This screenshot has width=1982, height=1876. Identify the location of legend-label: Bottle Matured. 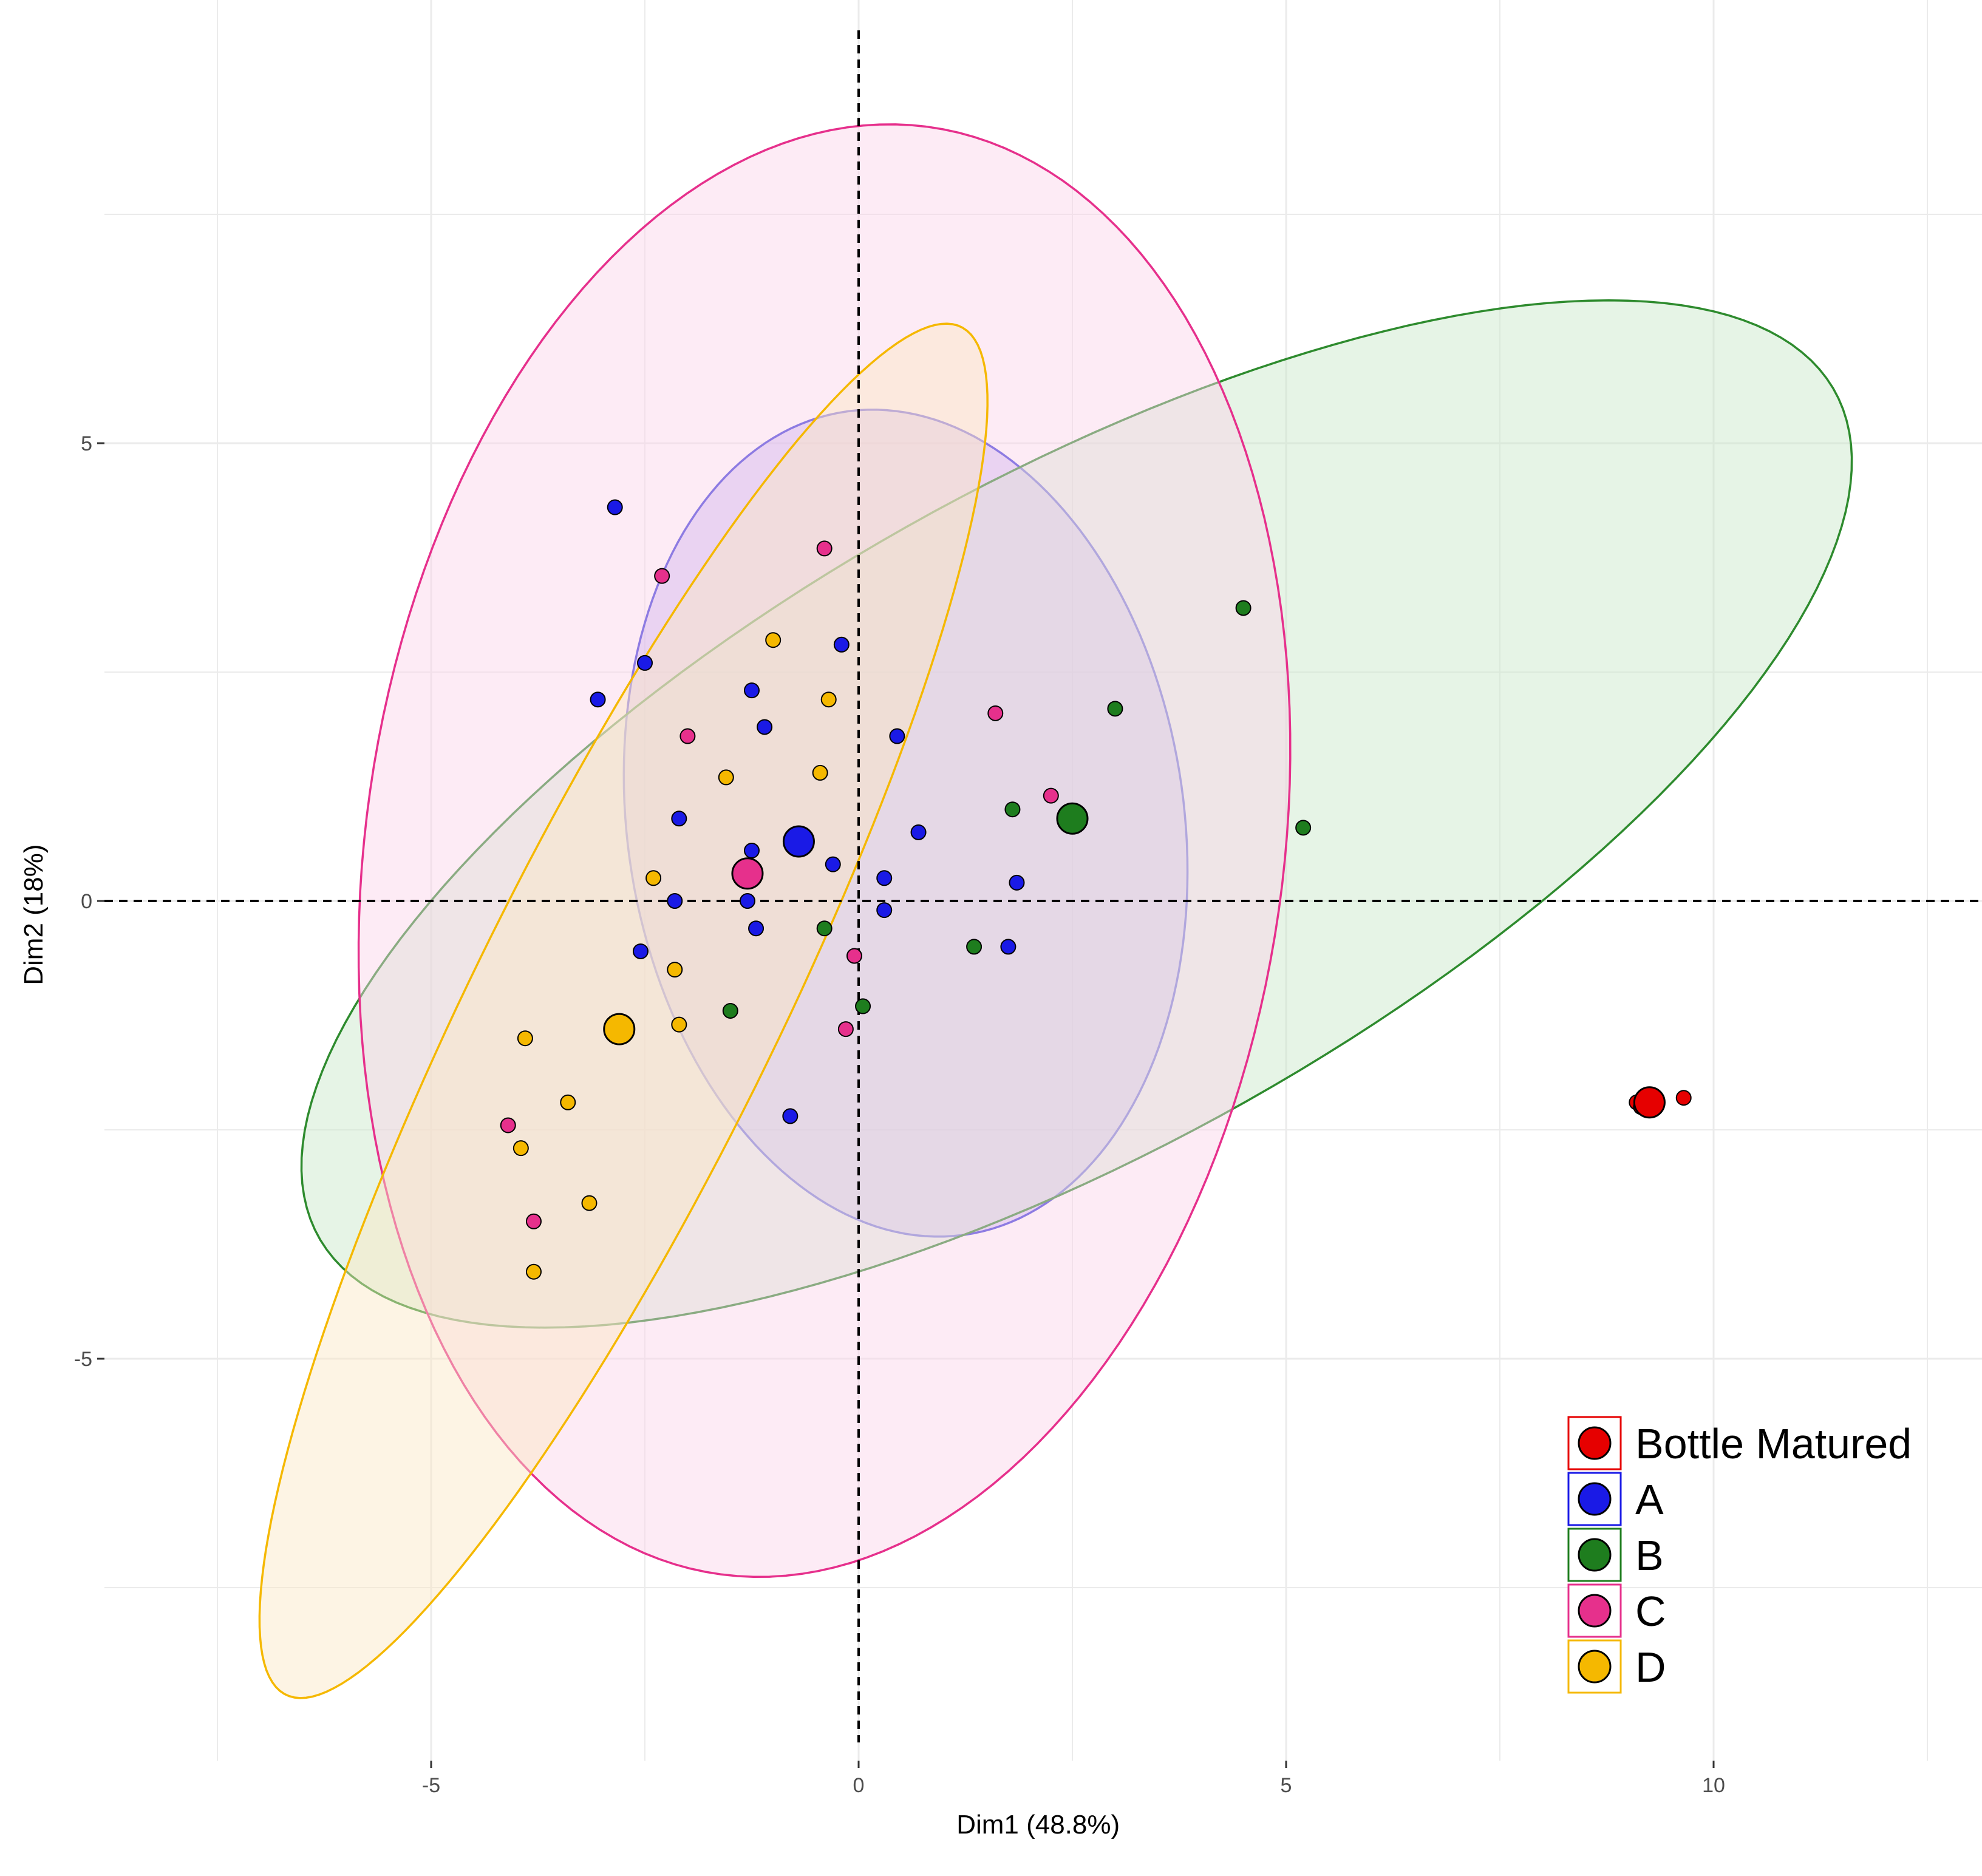
(1773, 1443).